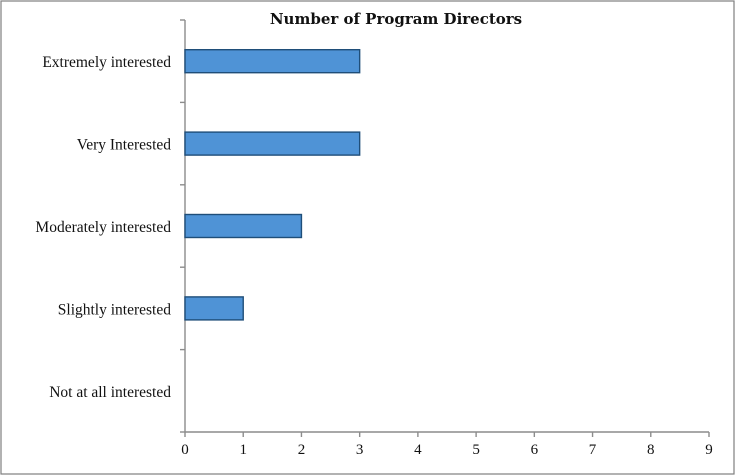 The image size is (735, 475). I want to click on chart-title: Number of Program Directors, so click(396, 19).